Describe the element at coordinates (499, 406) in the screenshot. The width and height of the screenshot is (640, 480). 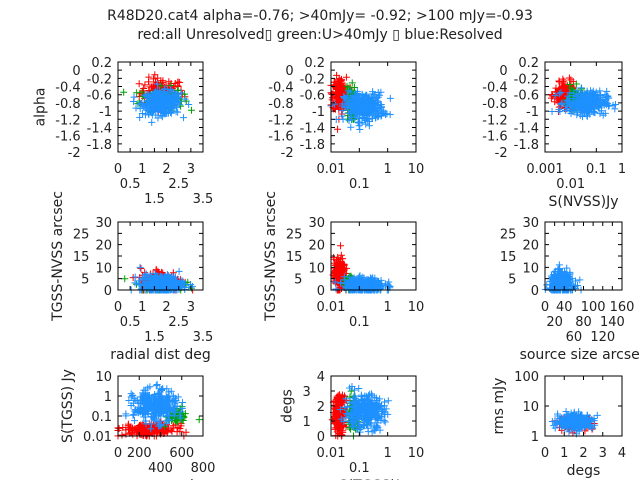
I see `y-axis-label: rms mJy` at that location.